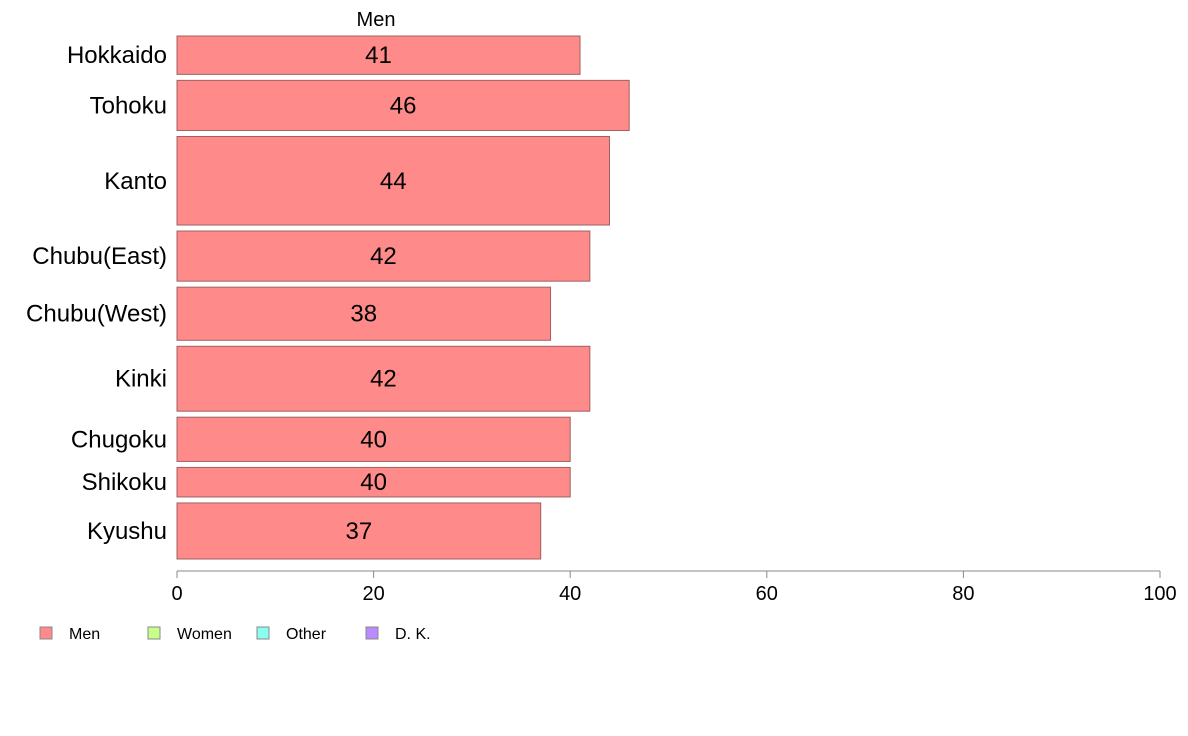 Image resolution: width=1188 pixels, height=736 pixels. I want to click on bar-chubu-east-, so click(383, 256).